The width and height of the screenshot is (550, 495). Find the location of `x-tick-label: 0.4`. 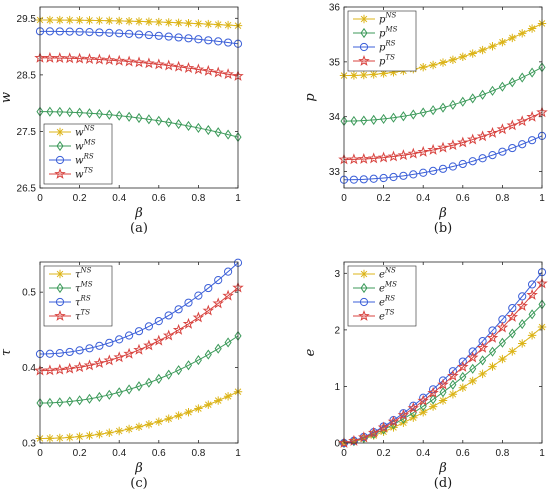

x-tick-label: 0.4 is located at coordinates (119, 453).